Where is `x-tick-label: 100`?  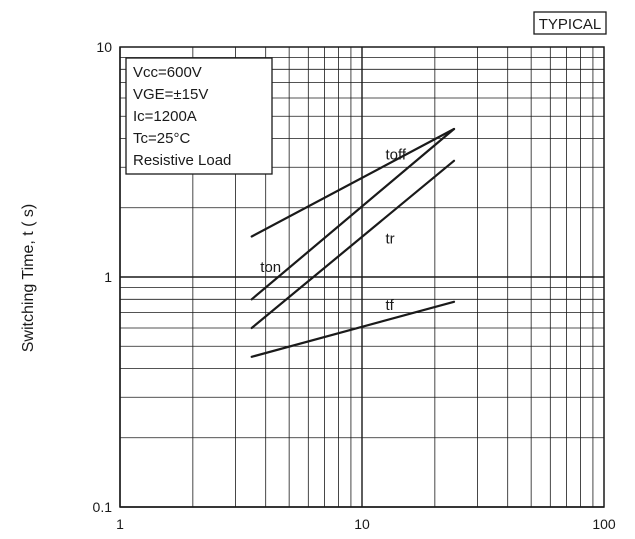 x-tick-label: 100 is located at coordinates (604, 524).